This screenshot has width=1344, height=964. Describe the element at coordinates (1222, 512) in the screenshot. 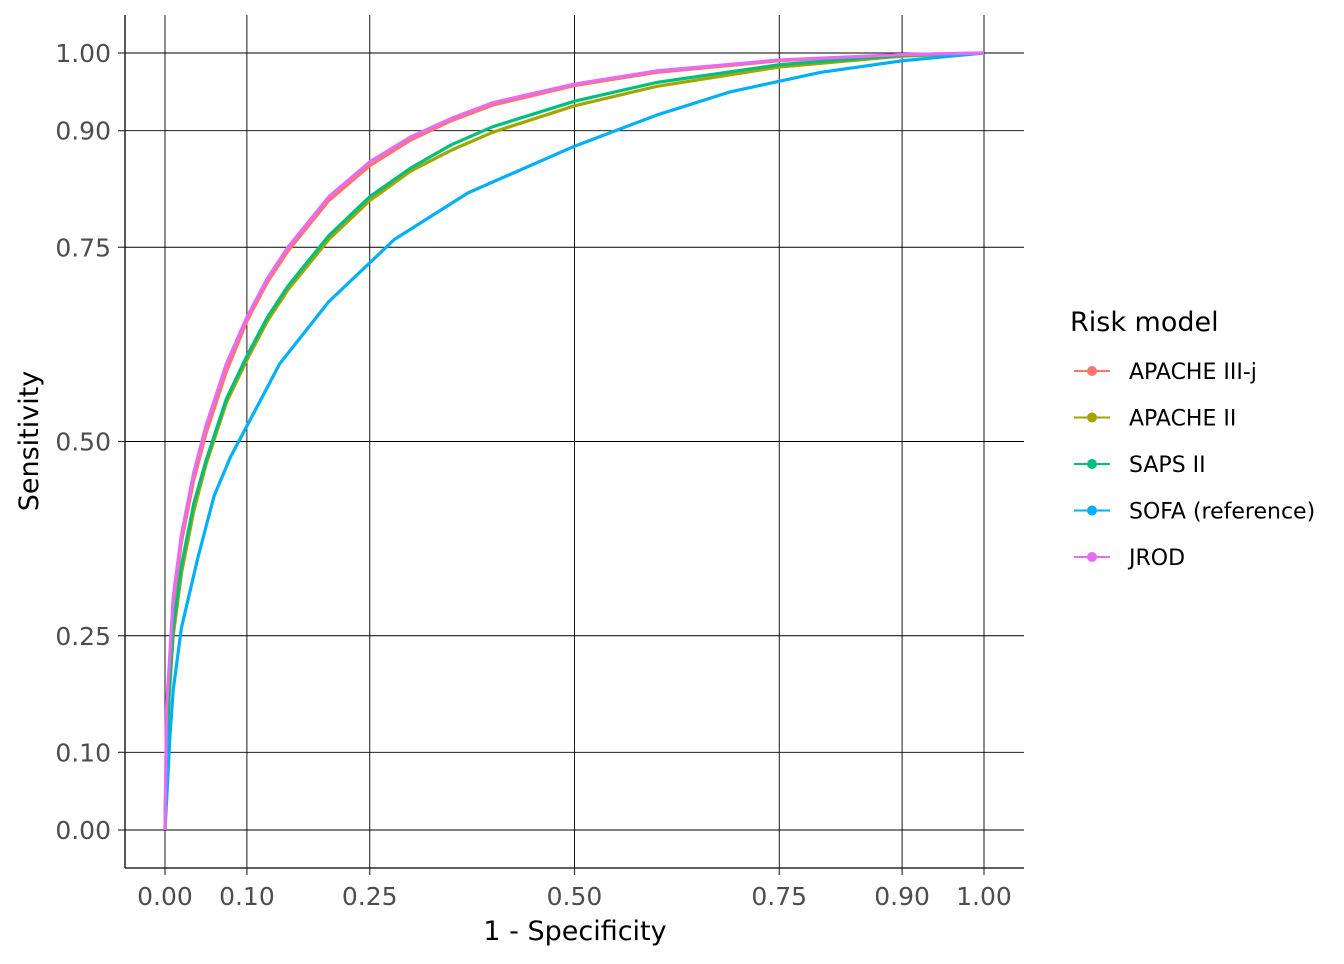

I see `legend-label: SOFA (reference)` at that location.